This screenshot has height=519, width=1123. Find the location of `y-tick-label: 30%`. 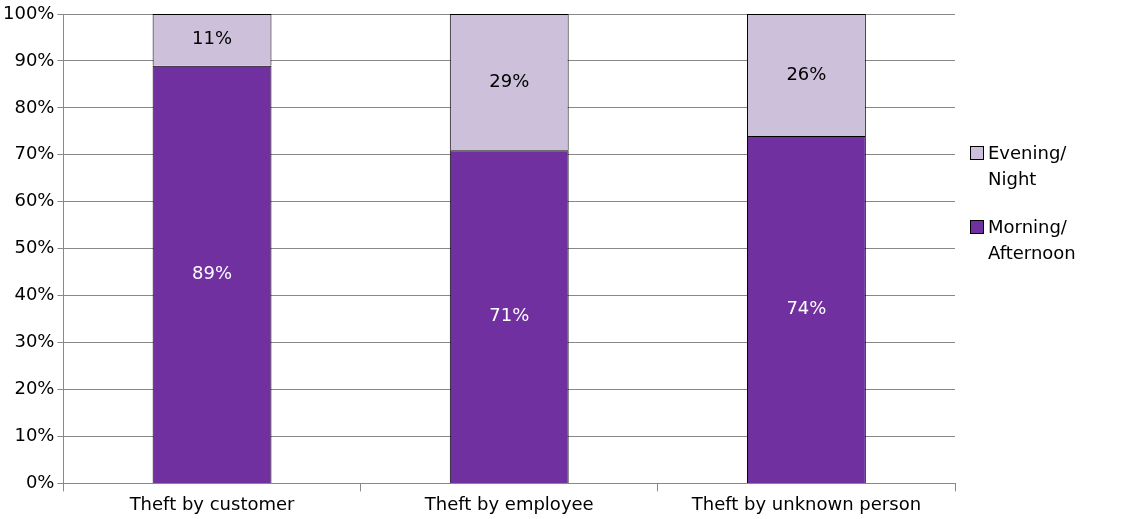

y-tick-label: 30% is located at coordinates (34, 341).